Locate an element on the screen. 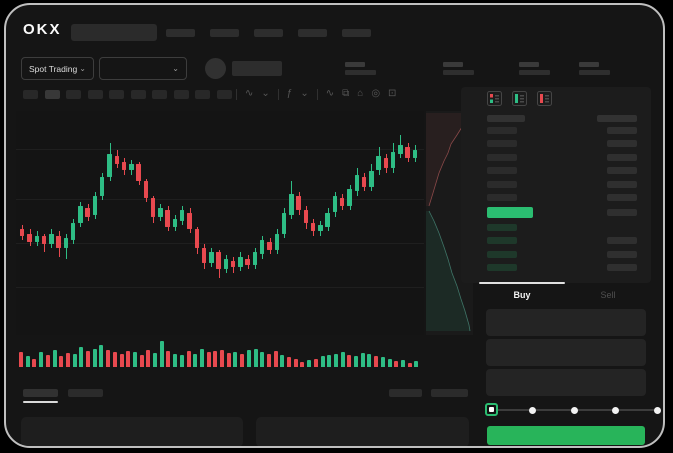 The width and height of the screenshot is (673, 453). bottom-tab-order-history is located at coordinates (85, 393).